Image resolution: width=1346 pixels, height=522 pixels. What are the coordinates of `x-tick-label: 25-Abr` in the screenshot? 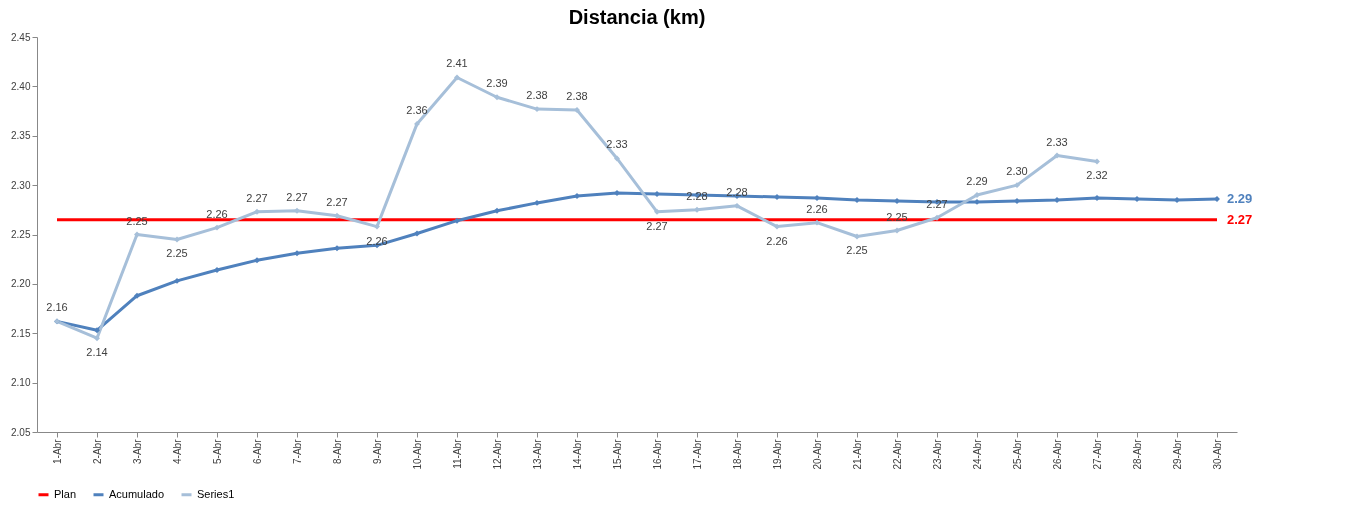 It's located at (1017, 454).